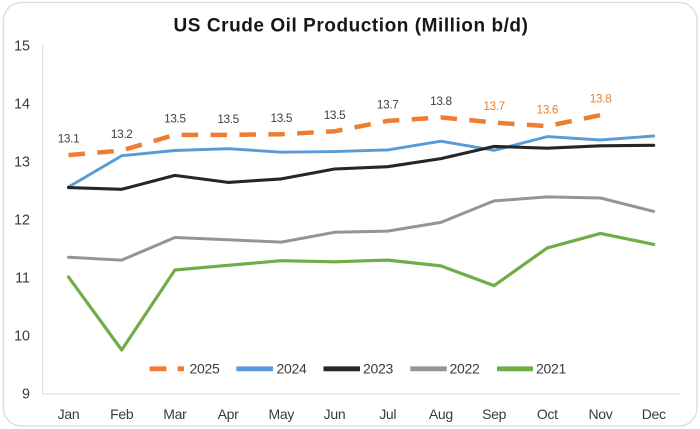 The width and height of the screenshot is (700, 429). I want to click on svg-text: Jun, so click(335, 414).